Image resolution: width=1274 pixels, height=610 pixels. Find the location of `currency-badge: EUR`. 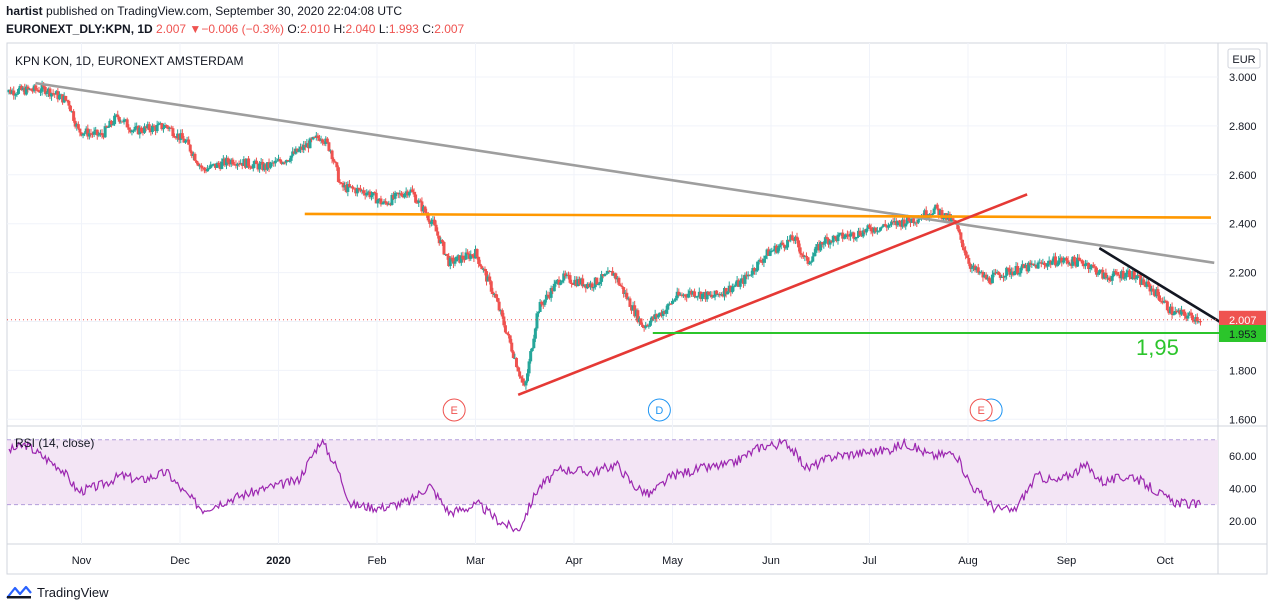

currency-badge: EUR is located at coordinates (1244, 58).